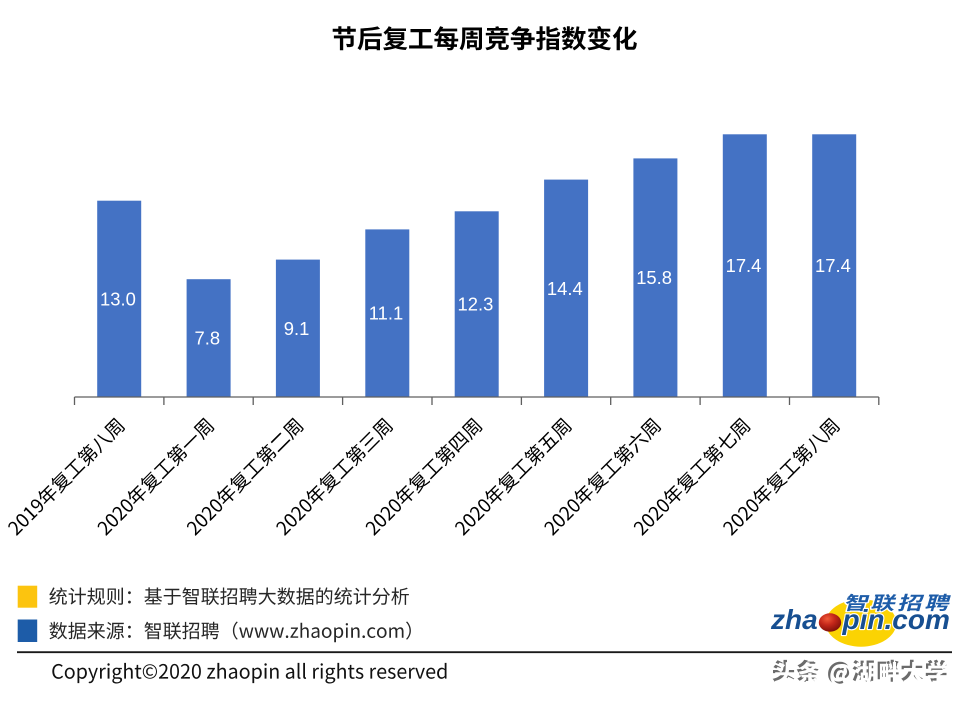 This screenshot has height=708, width=969. I want to click on svg-text: 13.0, so click(118, 298).